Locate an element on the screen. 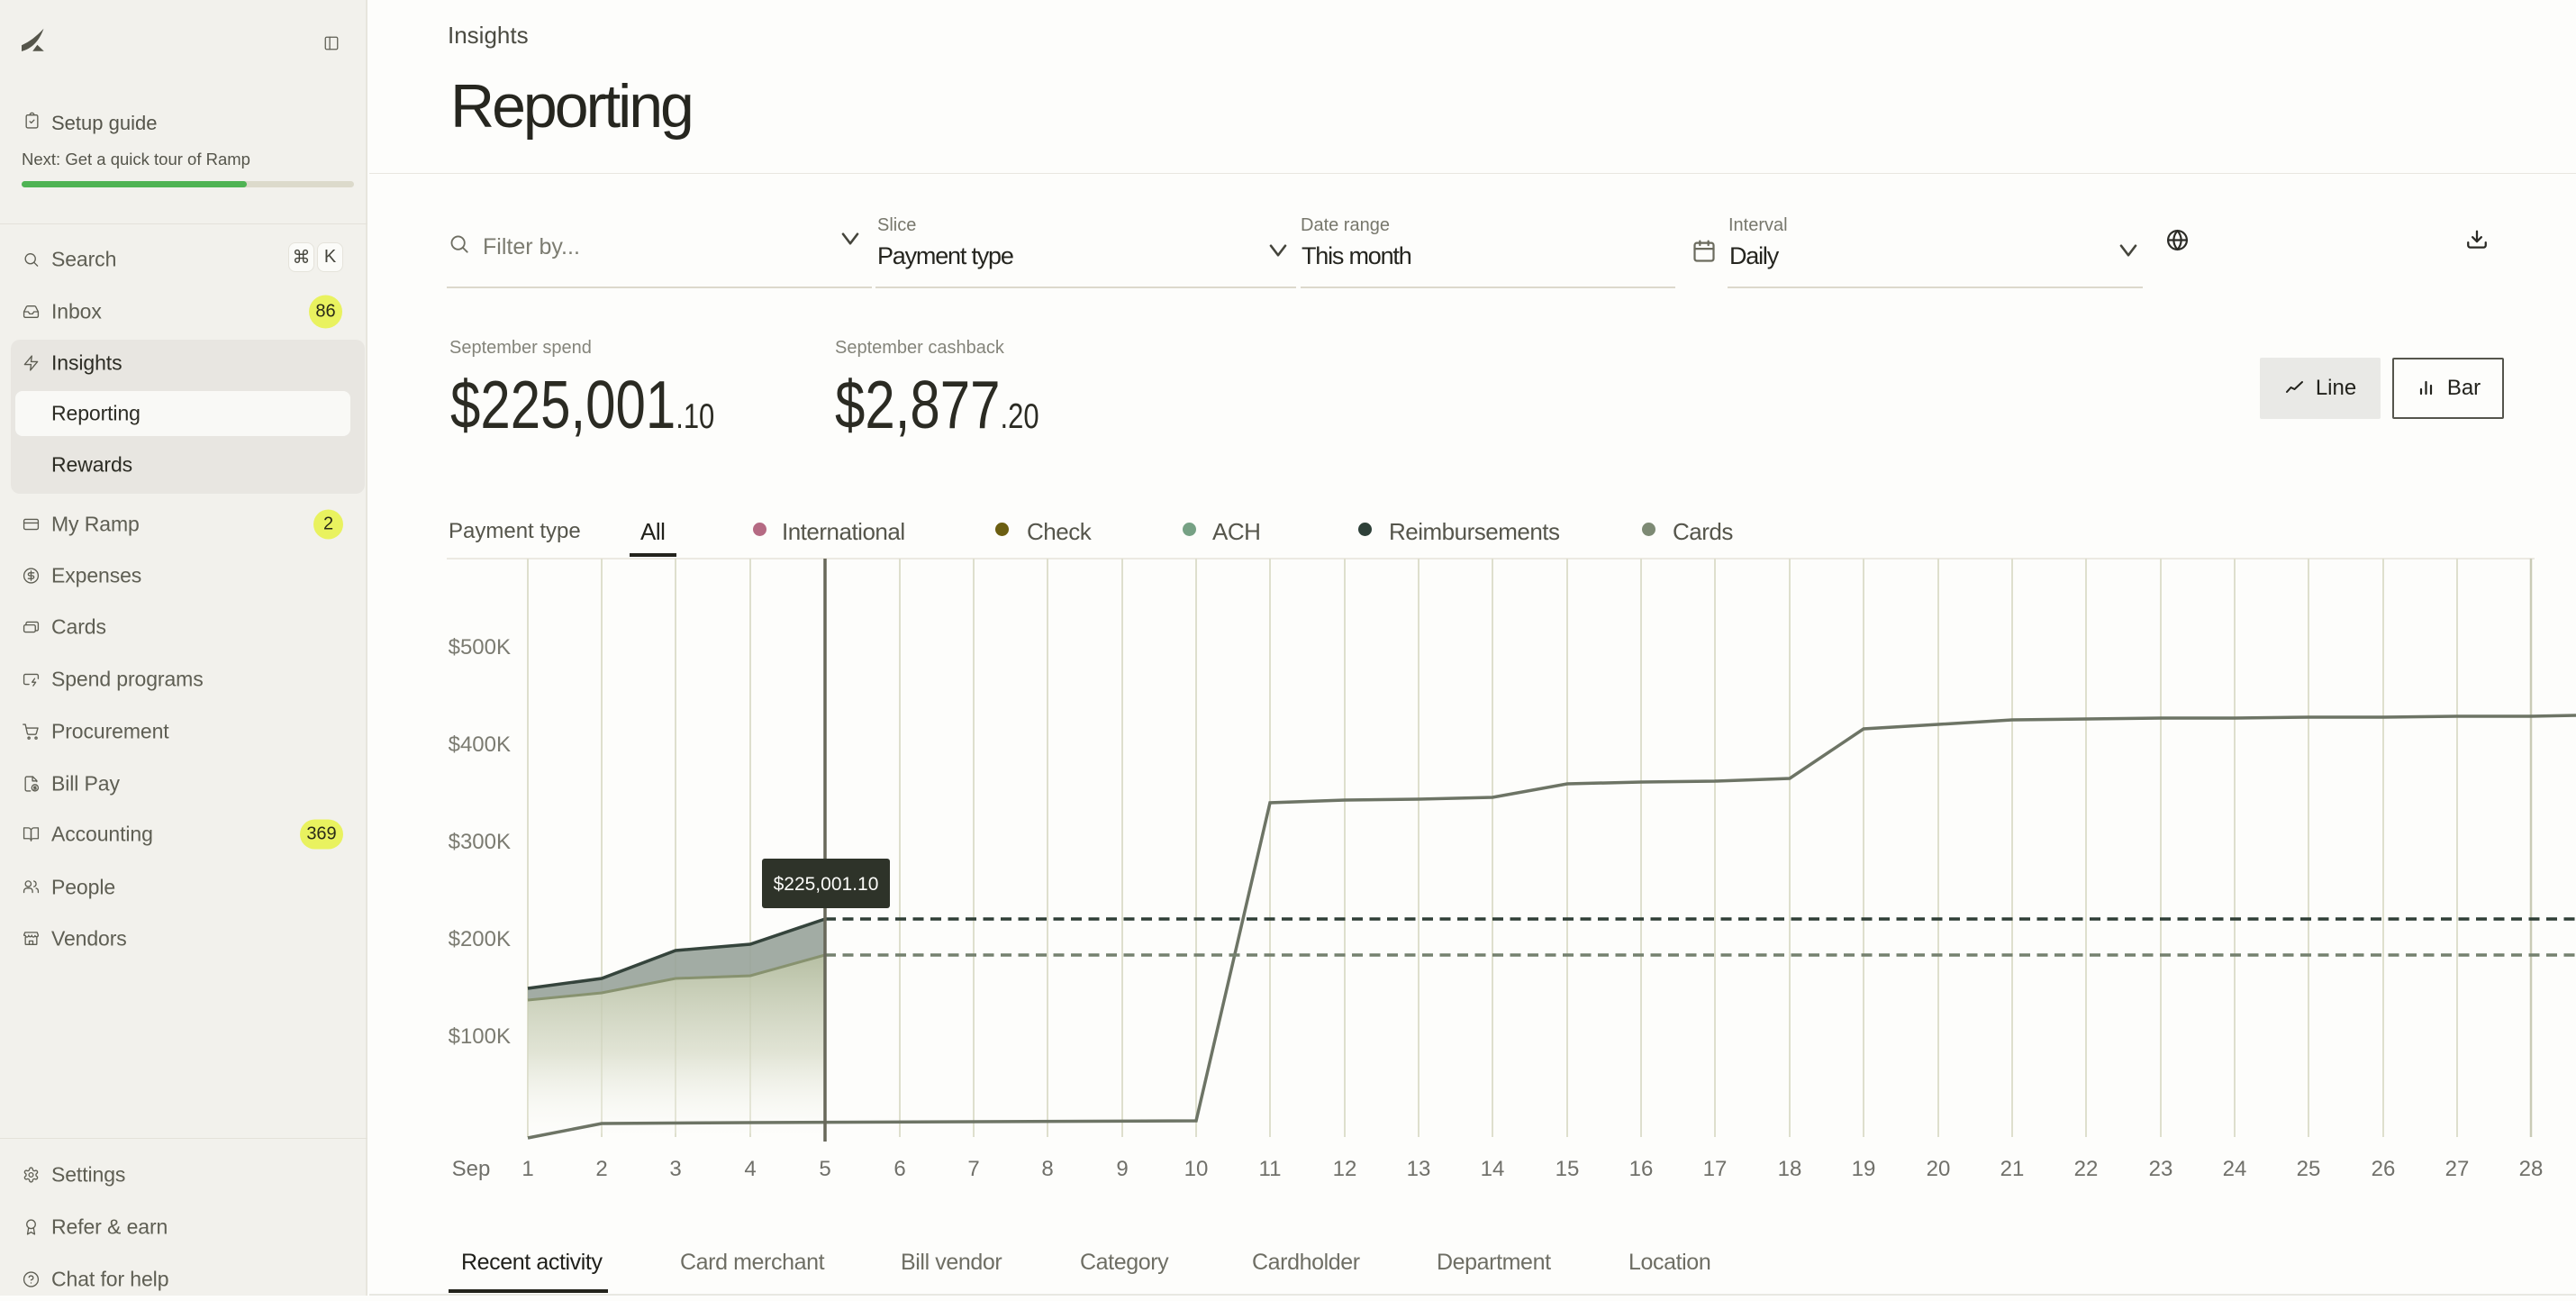  svg-text: 3 is located at coordinates (675, 1169).